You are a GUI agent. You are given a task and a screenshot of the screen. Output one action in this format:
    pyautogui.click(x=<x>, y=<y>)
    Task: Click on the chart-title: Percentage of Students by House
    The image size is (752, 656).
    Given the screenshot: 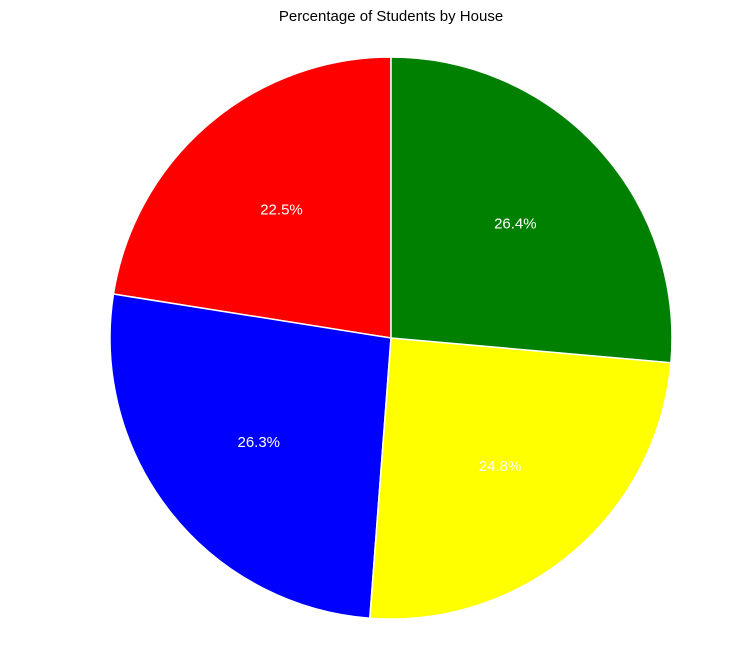 What is the action you would take?
    pyautogui.click(x=391, y=16)
    